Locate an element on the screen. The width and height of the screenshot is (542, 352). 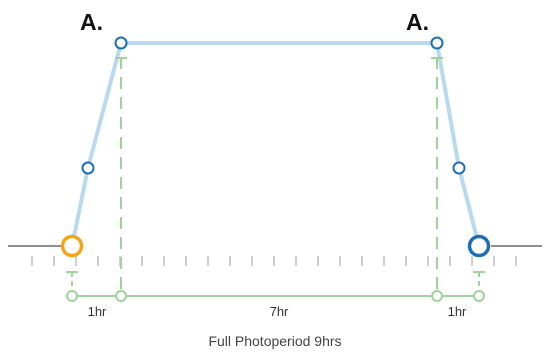
ramp-down-duration: 1hr is located at coordinates (457, 311).